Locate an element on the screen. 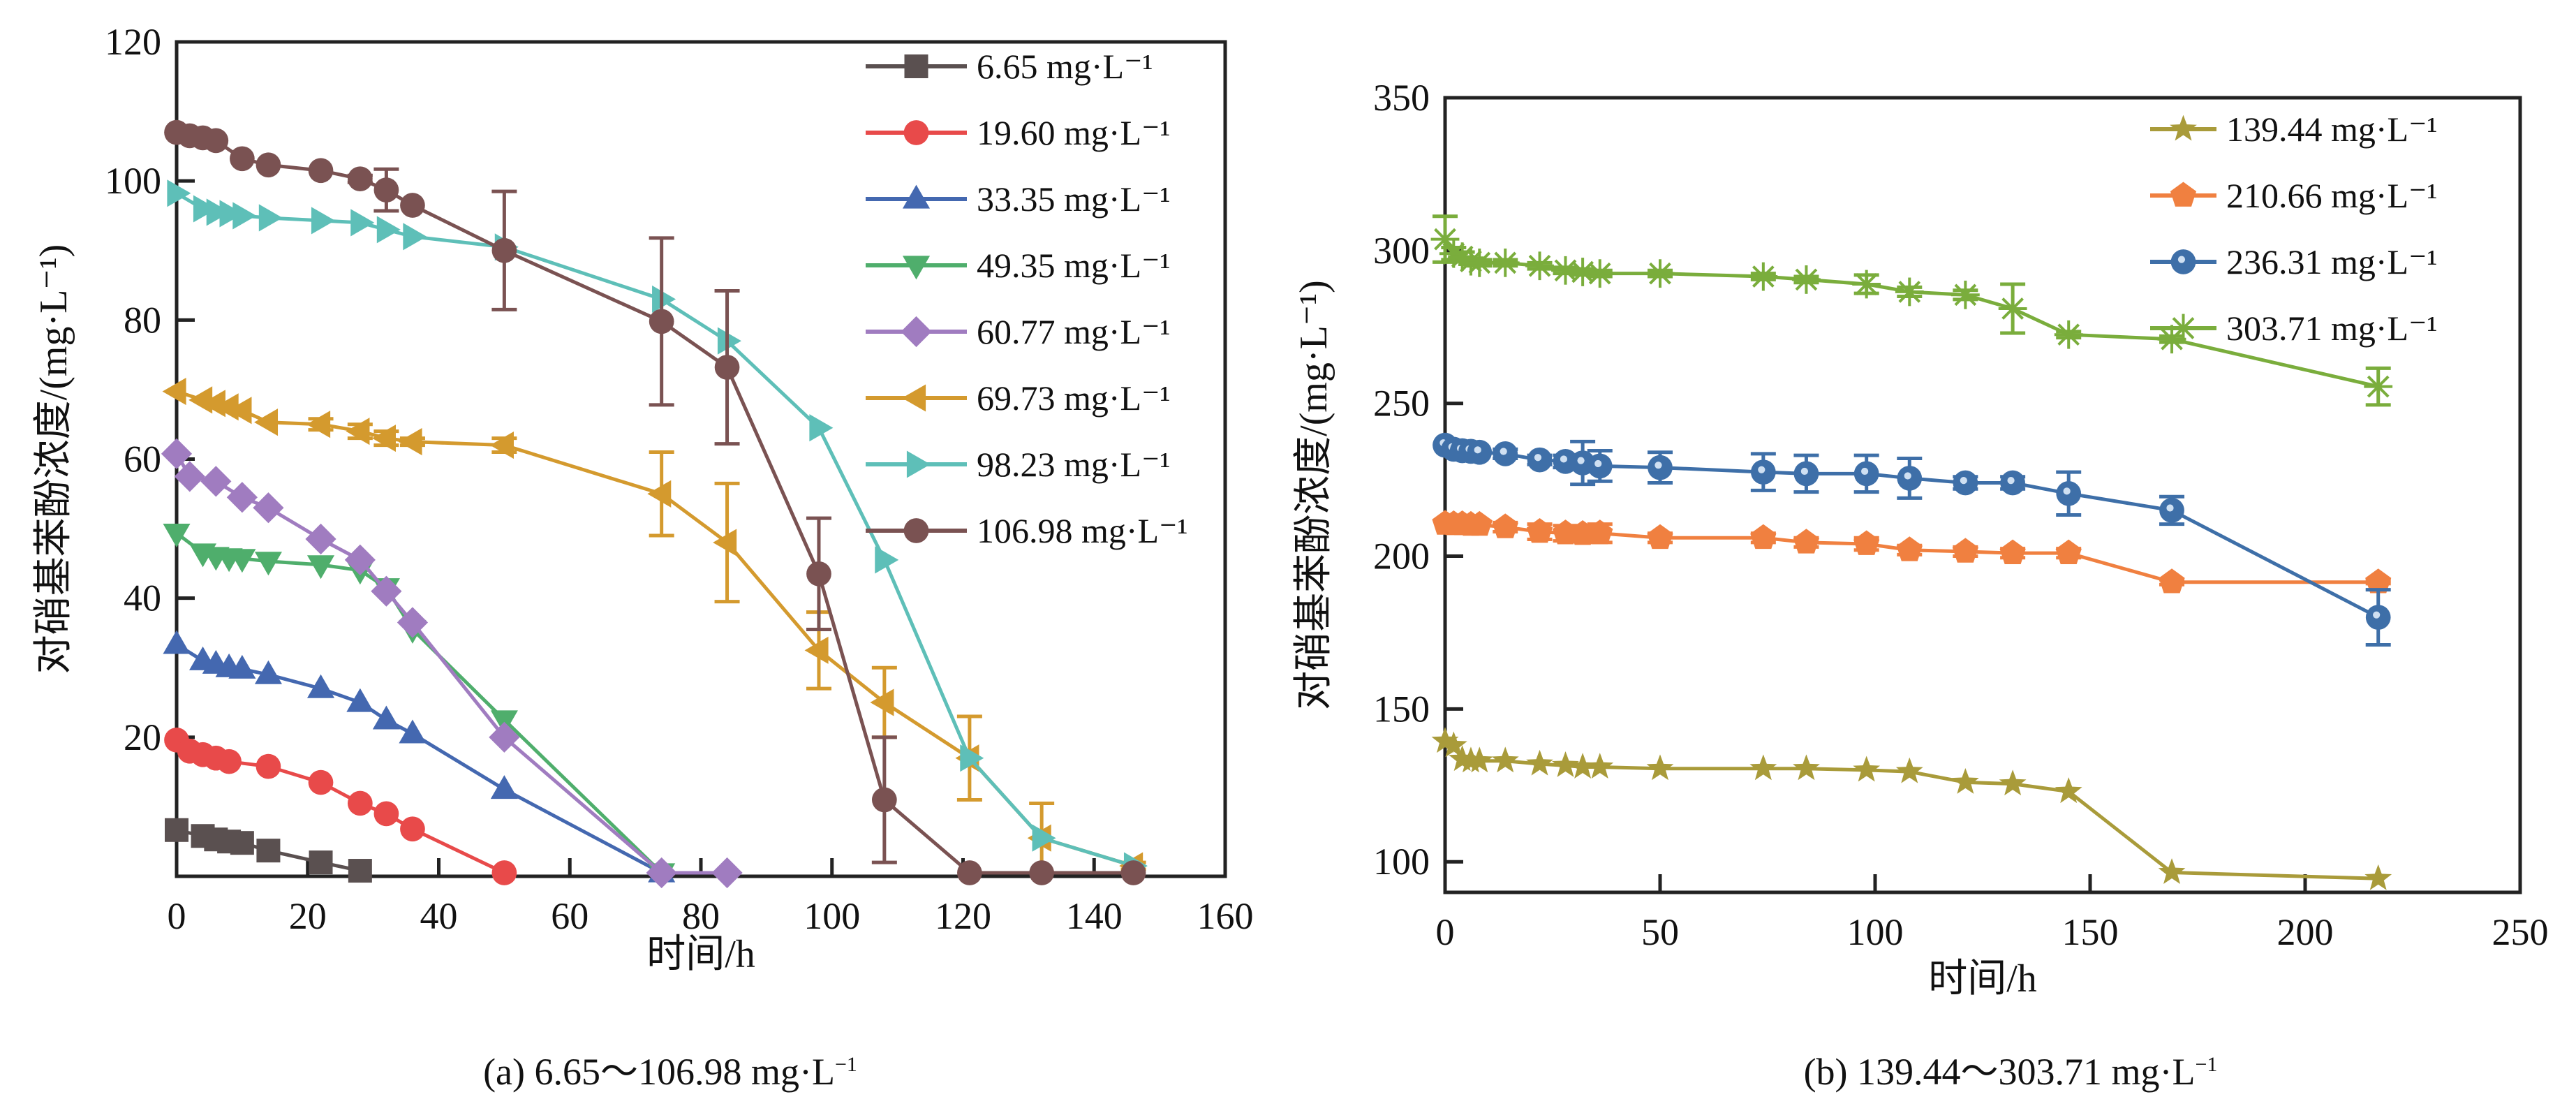 Image resolution: width=2576 pixels, height=1113 pixels. x-tick-label: 20 is located at coordinates (308, 916).